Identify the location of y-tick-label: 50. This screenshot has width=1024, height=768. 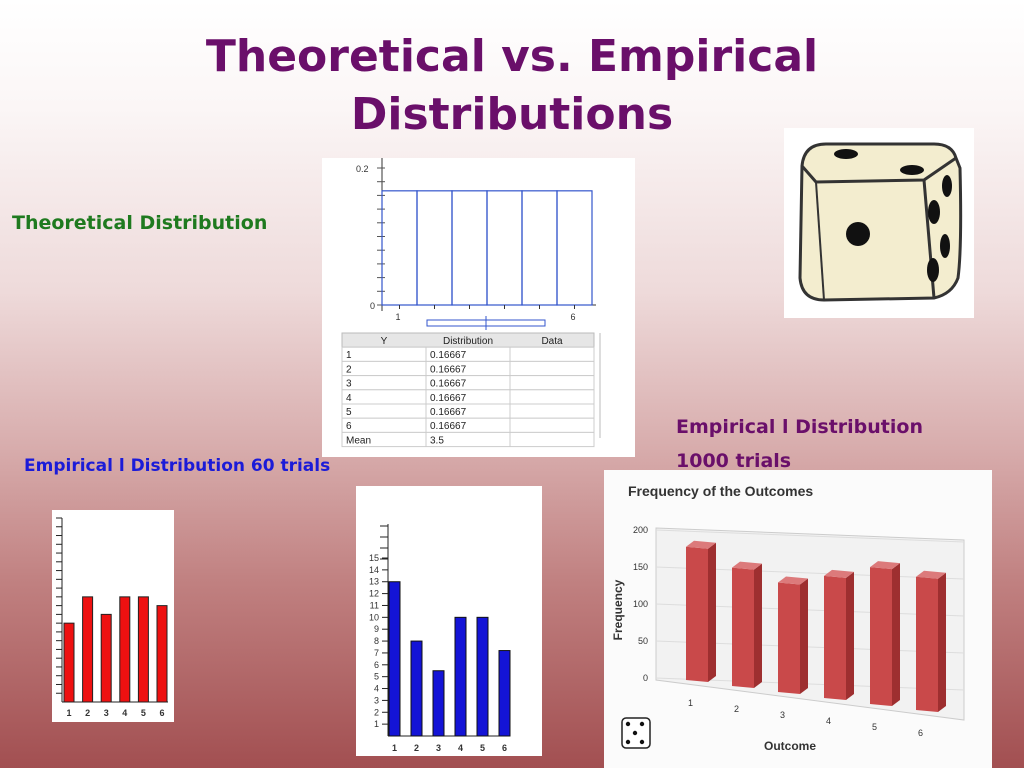
(643, 641).